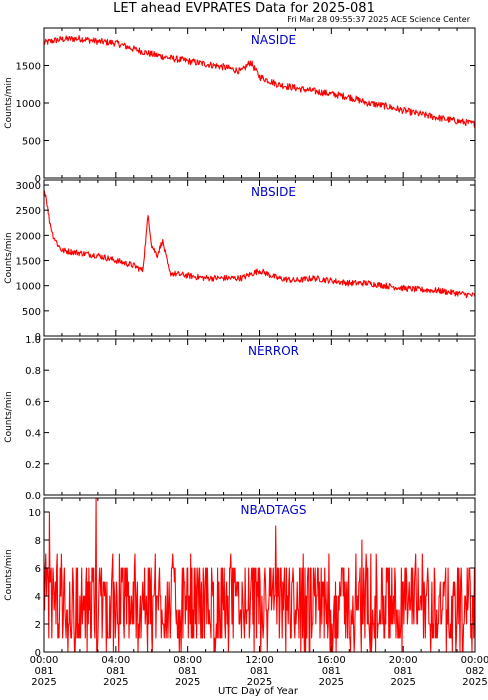 The width and height of the screenshot is (488, 700). Describe the element at coordinates (187, 660) in the screenshot. I see `x-tick-time: 08:00` at that location.